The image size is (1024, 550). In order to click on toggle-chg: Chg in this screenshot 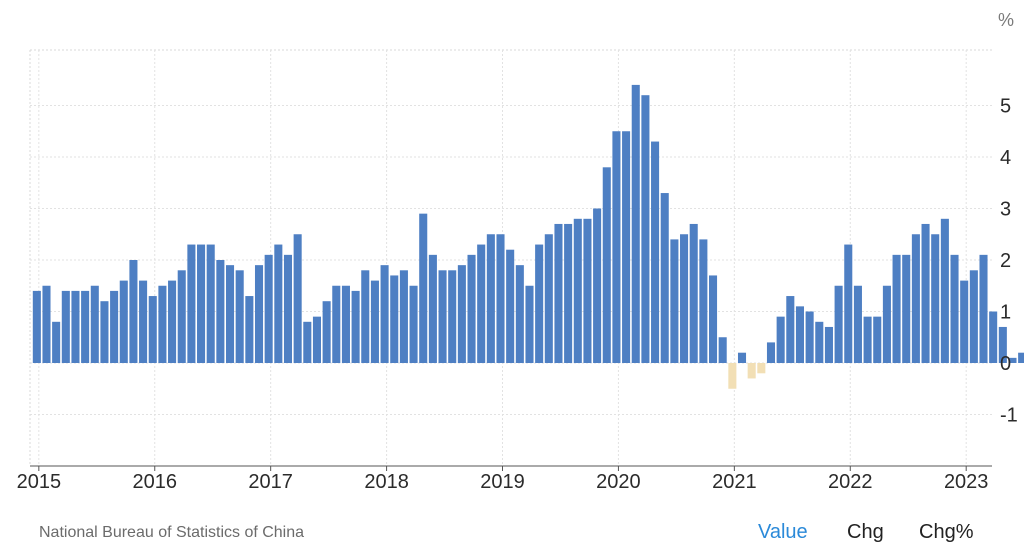, I will do `click(865, 532)`.